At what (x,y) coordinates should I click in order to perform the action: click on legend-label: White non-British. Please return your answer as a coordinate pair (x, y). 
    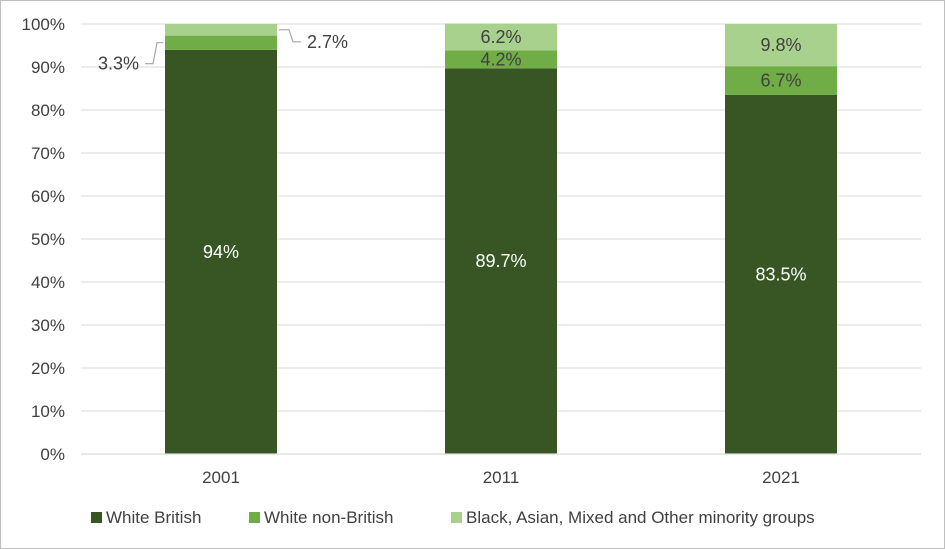
    Looking at the image, I should click on (328, 517).